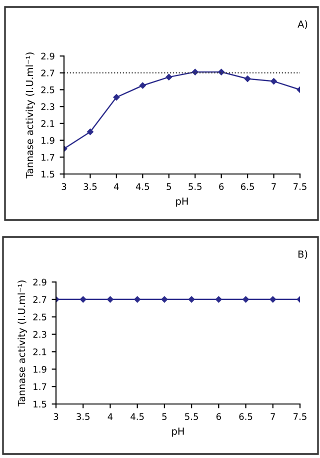 The image size is (320, 458). What do you see at coordinates (303, 24) in the screenshot?
I see `chart-title: A)` at bounding box center [303, 24].